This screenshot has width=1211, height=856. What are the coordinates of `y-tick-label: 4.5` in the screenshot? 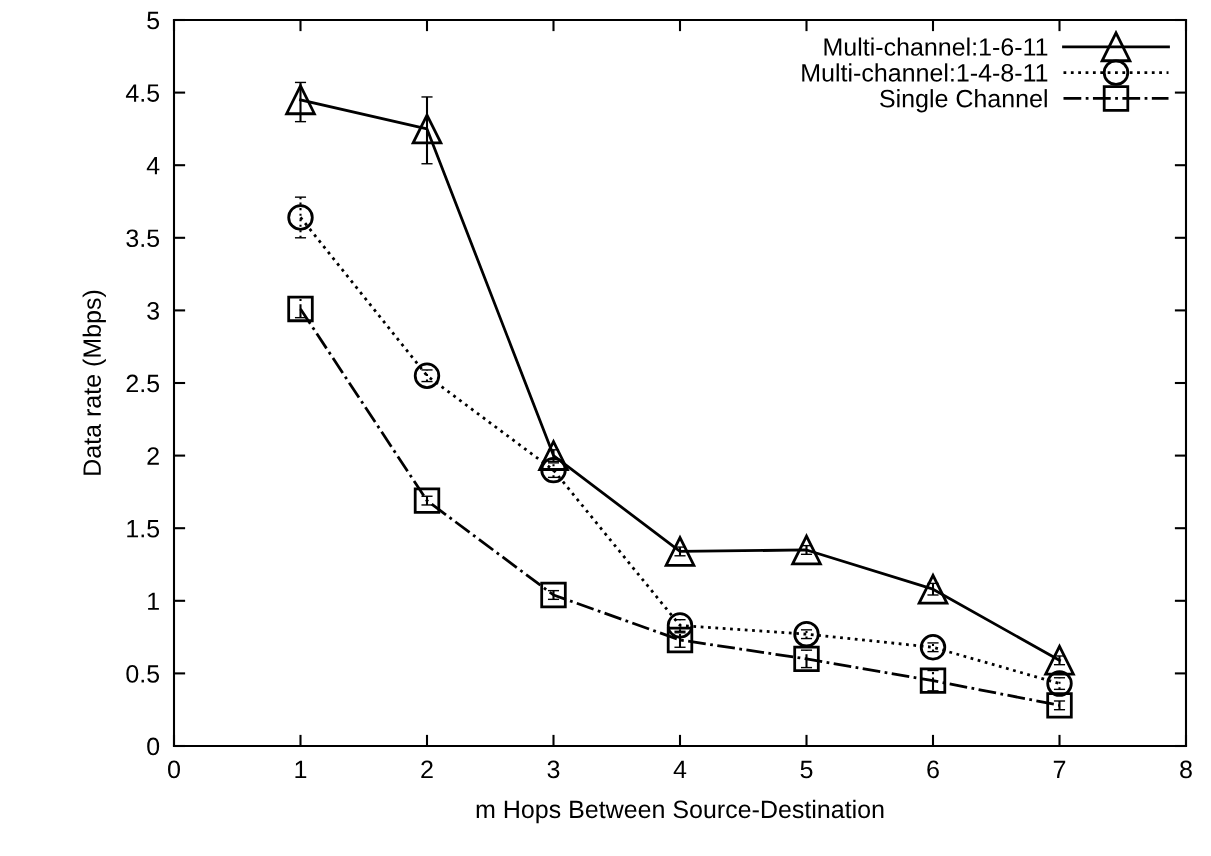 It's located at (142, 93).